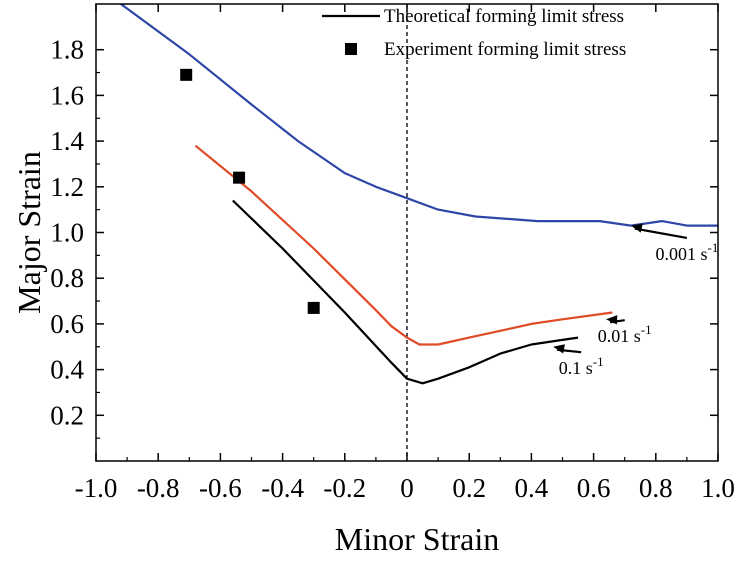  I want to click on legend-label-theoretical: Theoretical forming limit stress, so click(504, 16).